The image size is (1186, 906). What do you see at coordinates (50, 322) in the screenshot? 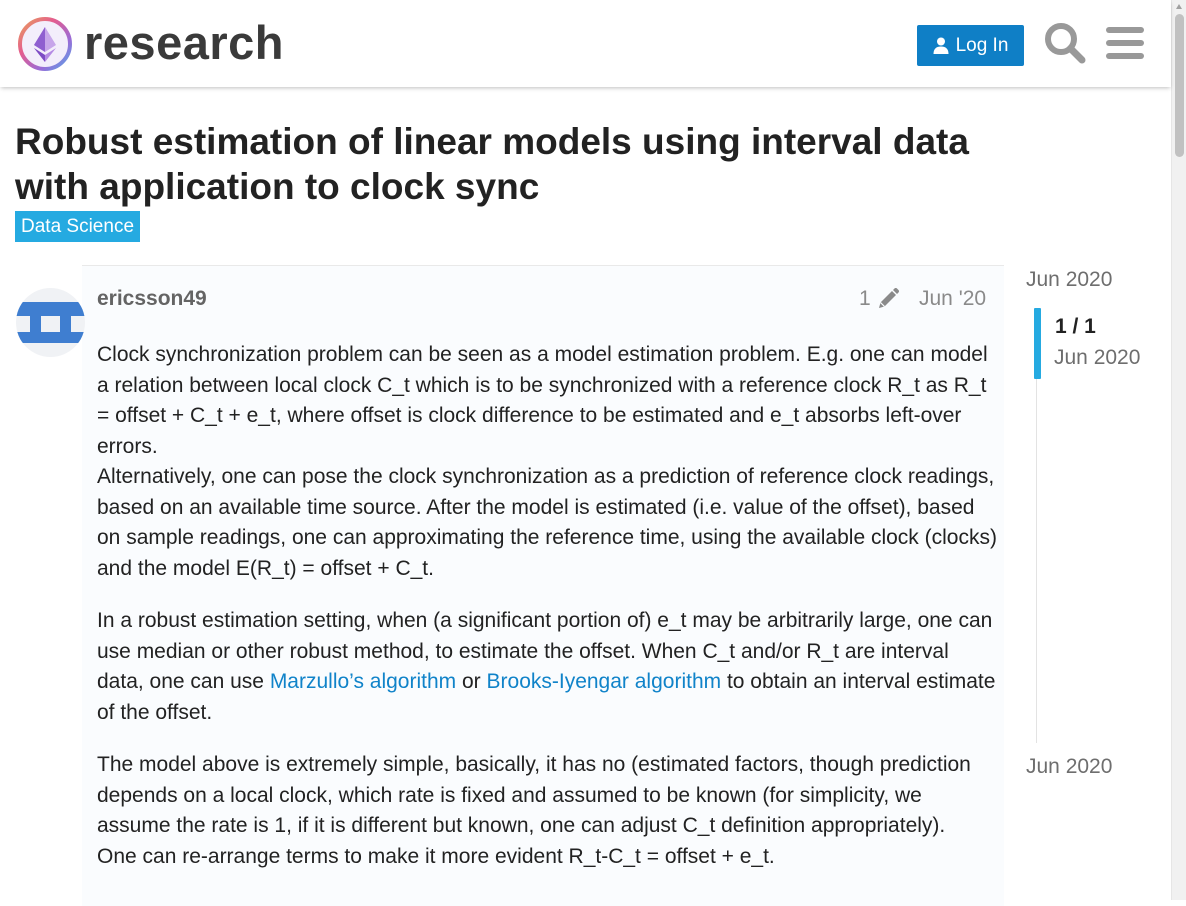
I see `avatar` at bounding box center [50, 322].